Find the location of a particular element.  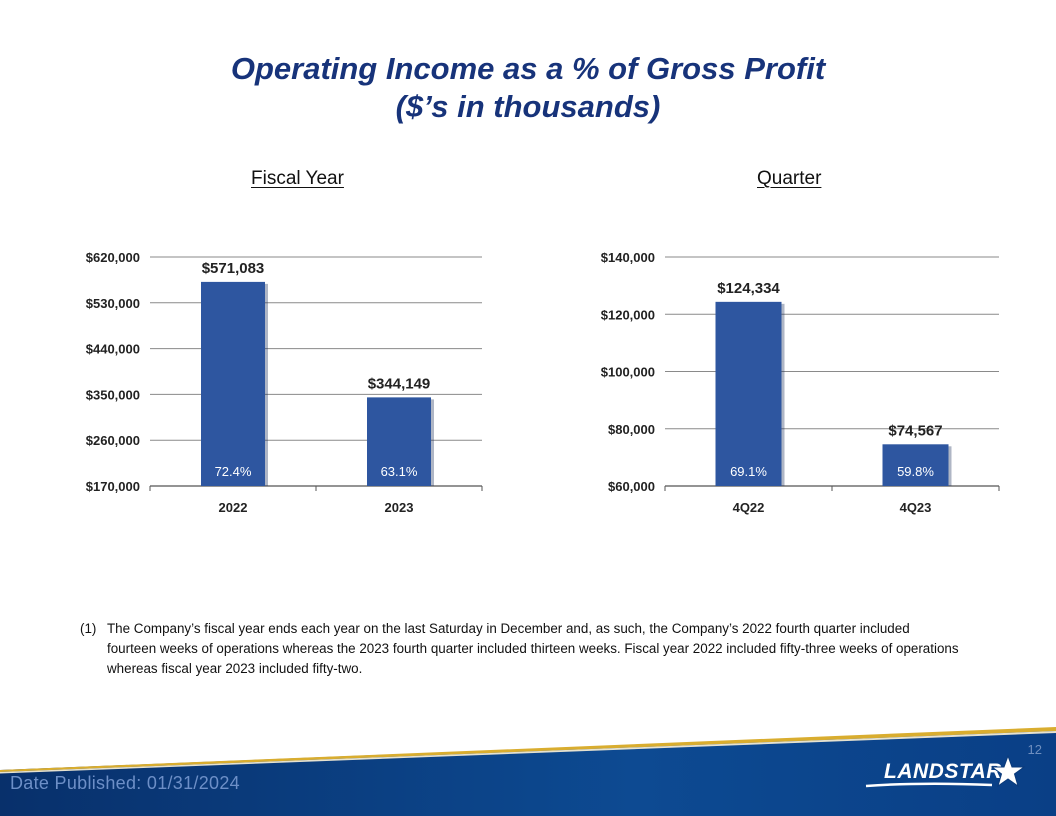

y-tick-label: $80,000 is located at coordinates (631, 429).